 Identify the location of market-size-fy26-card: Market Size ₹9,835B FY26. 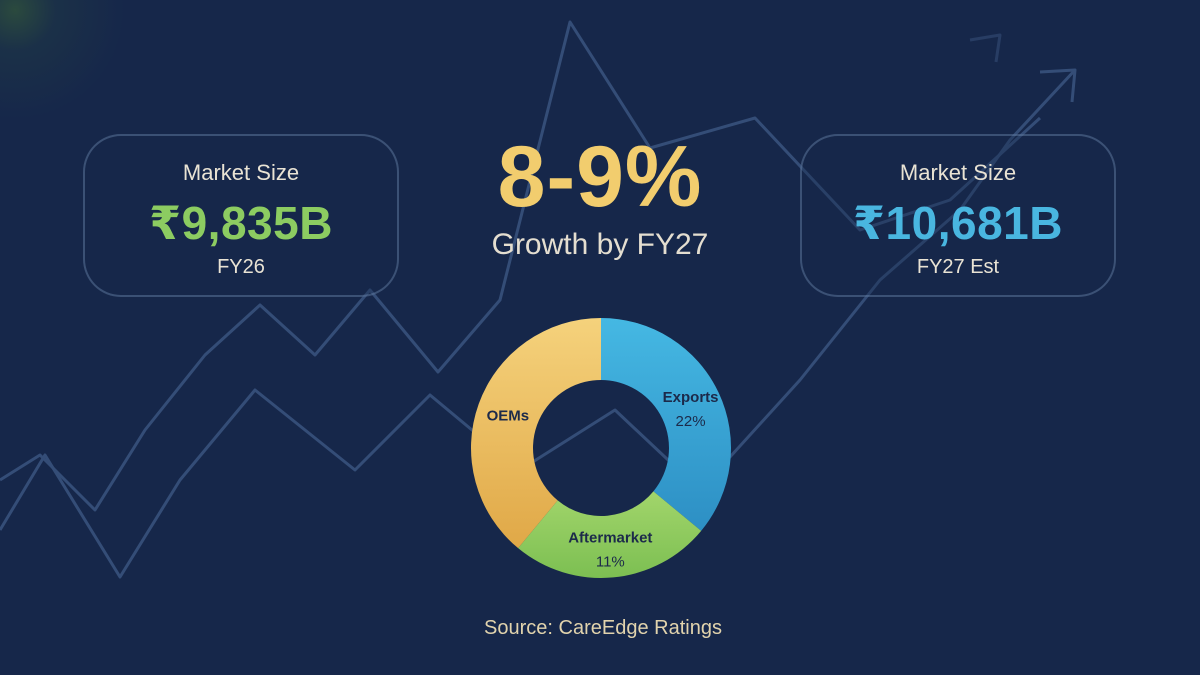
(241, 215).